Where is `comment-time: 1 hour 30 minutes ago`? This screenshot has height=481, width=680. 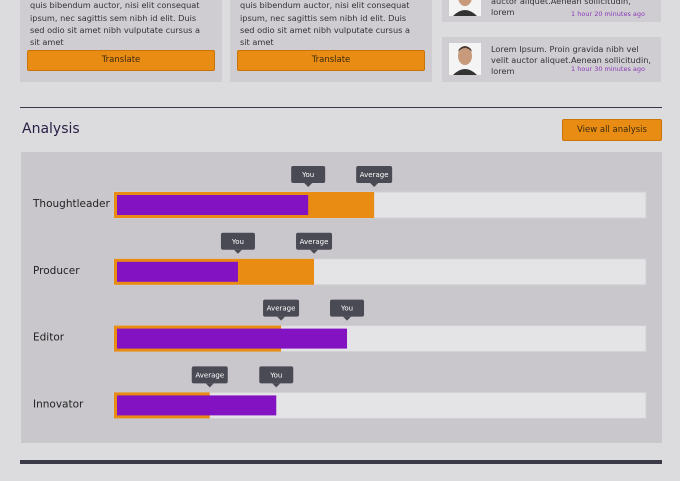 comment-time: 1 hour 30 minutes ago is located at coordinates (608, 69).